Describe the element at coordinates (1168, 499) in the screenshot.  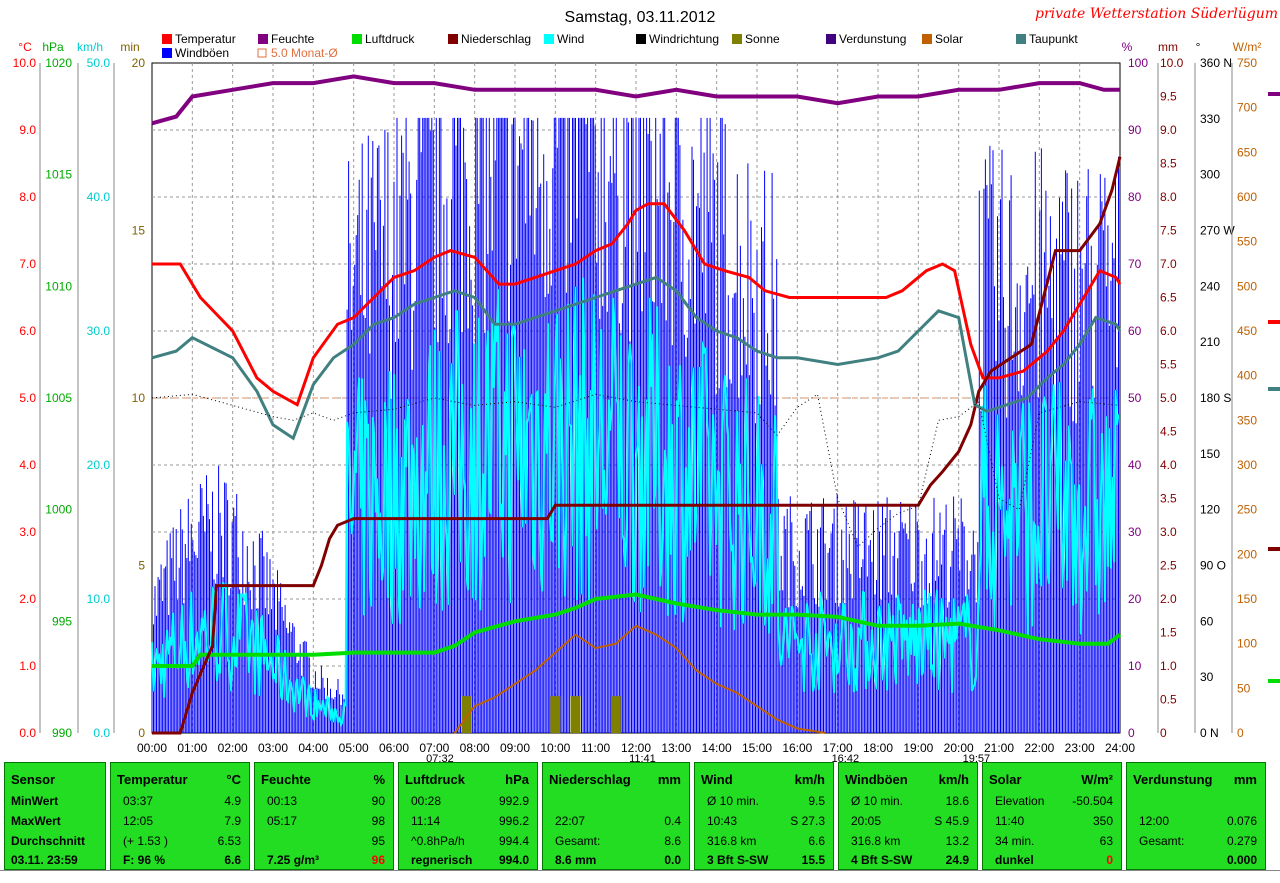
I see `axis-tick-label: 3.5` at that location.